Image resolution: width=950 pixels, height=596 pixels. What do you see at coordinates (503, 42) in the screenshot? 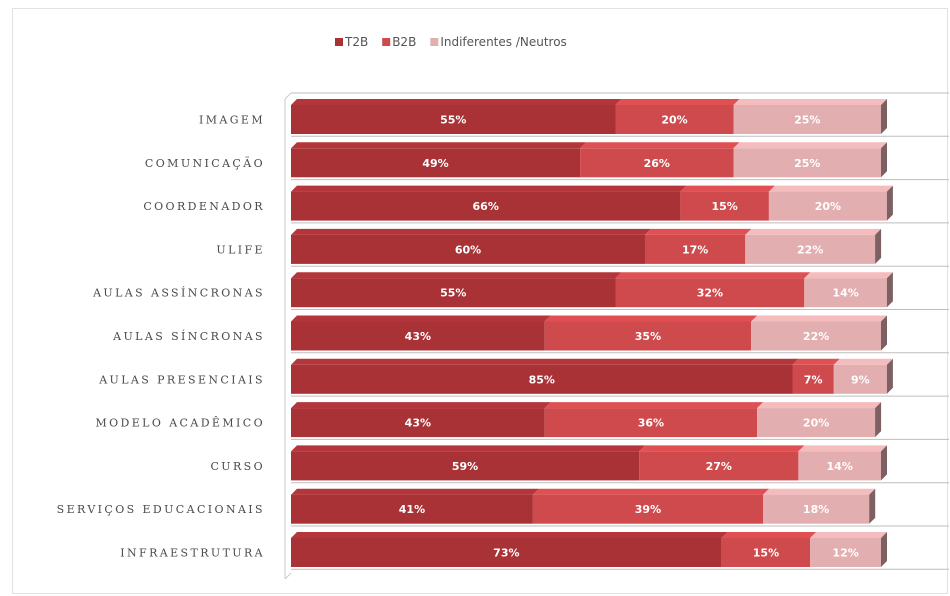
I see `legend-label-2: Indiferentes /Neutros` at bounding box center [503, 42].